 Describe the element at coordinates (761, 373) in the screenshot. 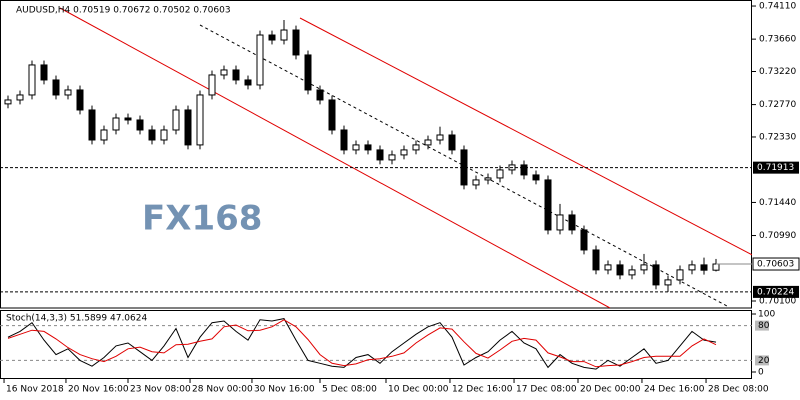

I see `y-tick-label: 0` at that location.